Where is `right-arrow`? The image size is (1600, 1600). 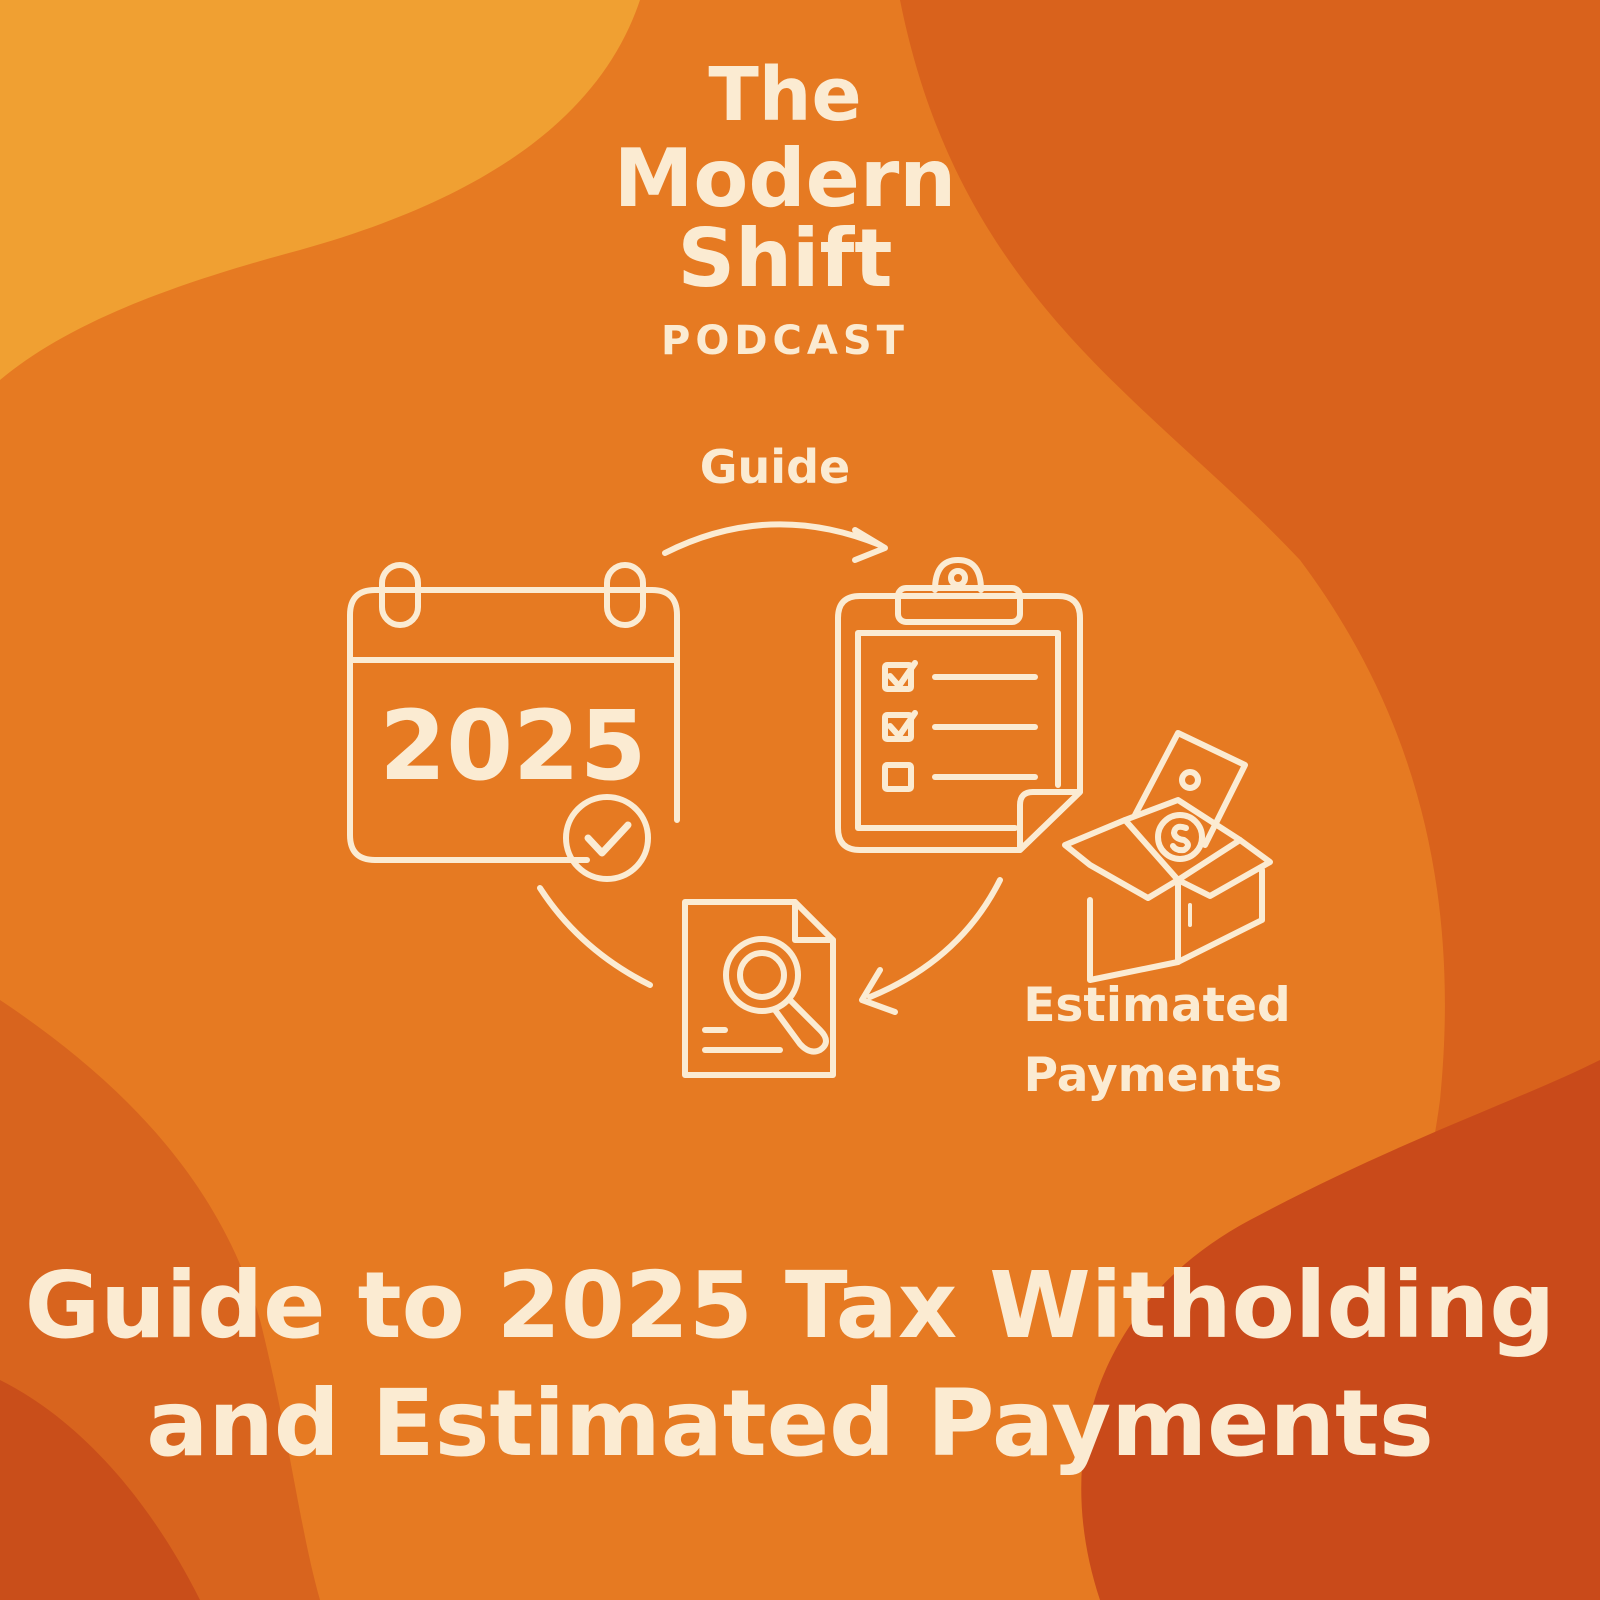
right-arrow is located at coordinates (935, 938).